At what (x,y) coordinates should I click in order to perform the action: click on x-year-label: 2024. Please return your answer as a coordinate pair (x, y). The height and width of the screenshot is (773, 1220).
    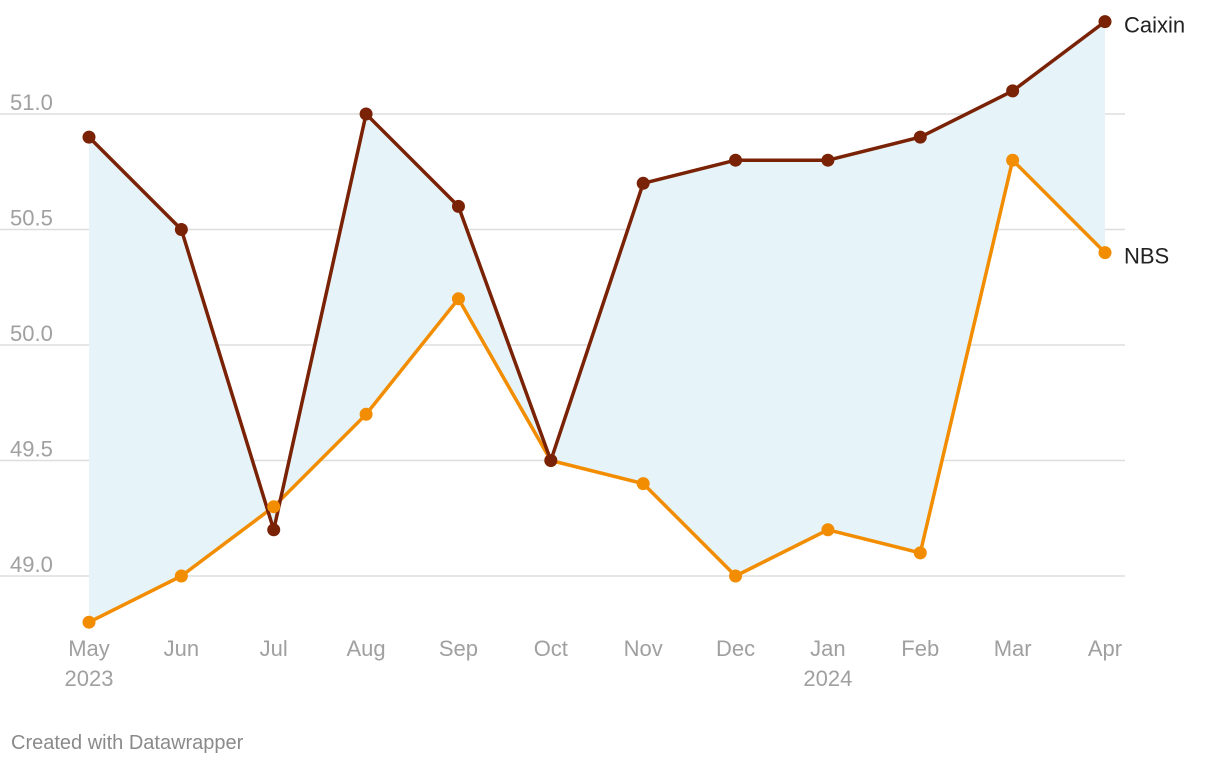
    Looking at the image, I should click on (827, 678).